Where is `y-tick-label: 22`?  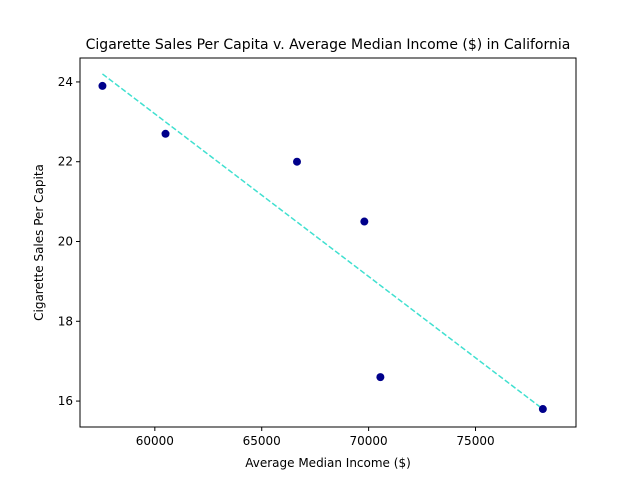 y-tick-label: 22 is located at coordinates (65, 162).